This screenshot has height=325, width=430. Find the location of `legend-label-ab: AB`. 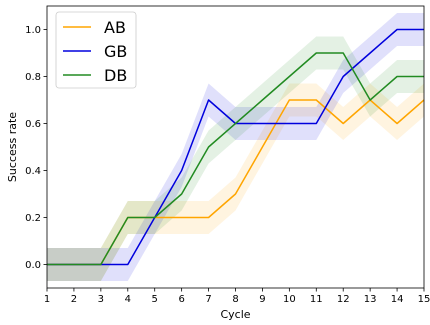

legend-label-ab: AB is located at coordinates (115, 27).